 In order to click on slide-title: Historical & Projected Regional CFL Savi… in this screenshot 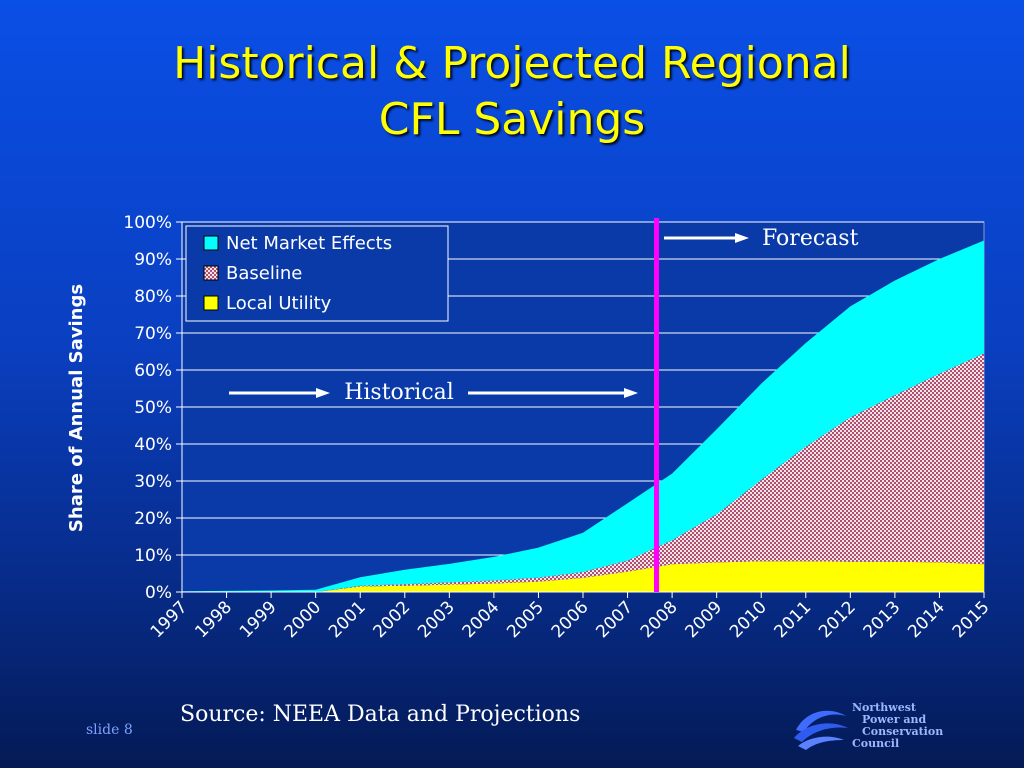, I will do `click(512, 92)`.